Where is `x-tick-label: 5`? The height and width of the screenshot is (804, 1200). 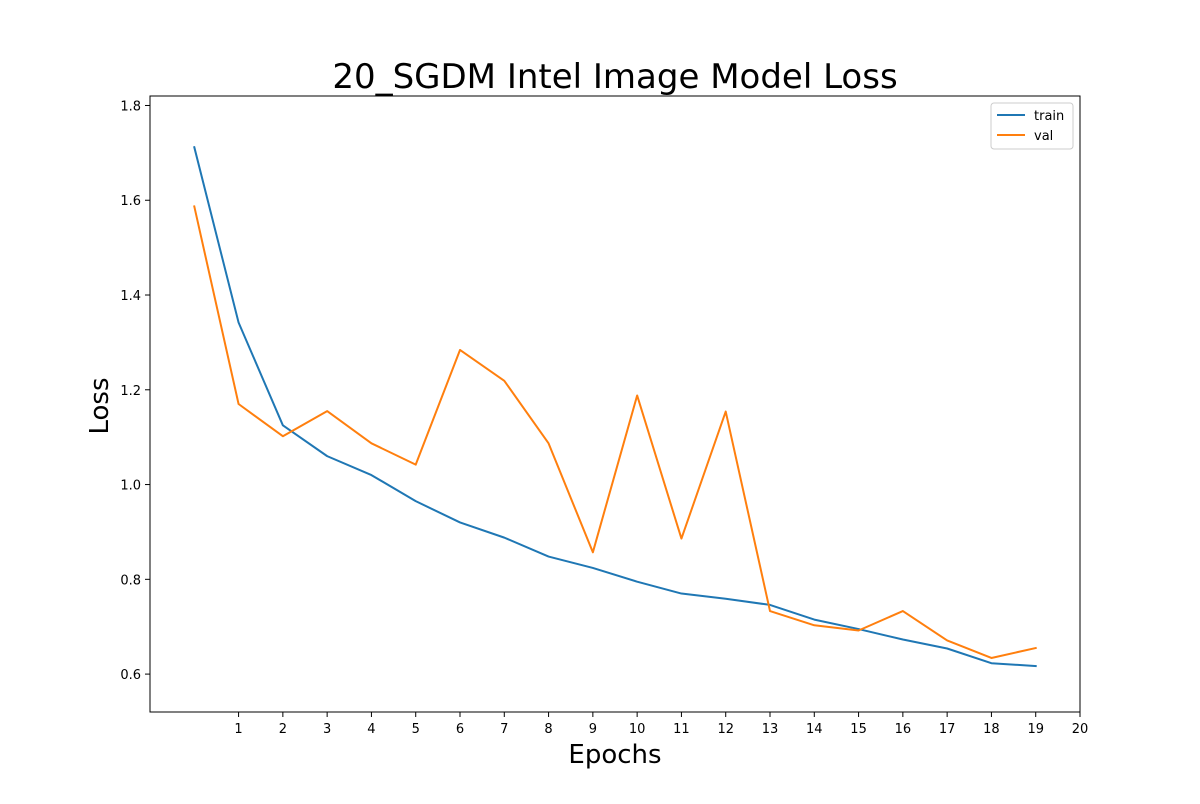 x-tick-label: 5 is located at coordinates (416, 729).